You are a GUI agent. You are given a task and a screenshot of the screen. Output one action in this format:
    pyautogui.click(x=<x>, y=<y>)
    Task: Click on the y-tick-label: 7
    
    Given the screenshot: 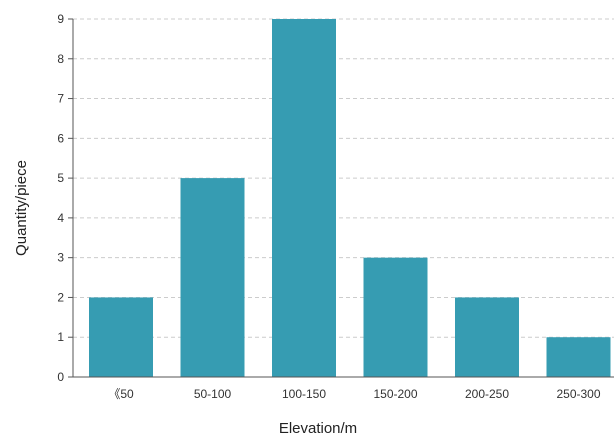 What is the action you would take?
    pyautogui.click(x=60, y=99)
    